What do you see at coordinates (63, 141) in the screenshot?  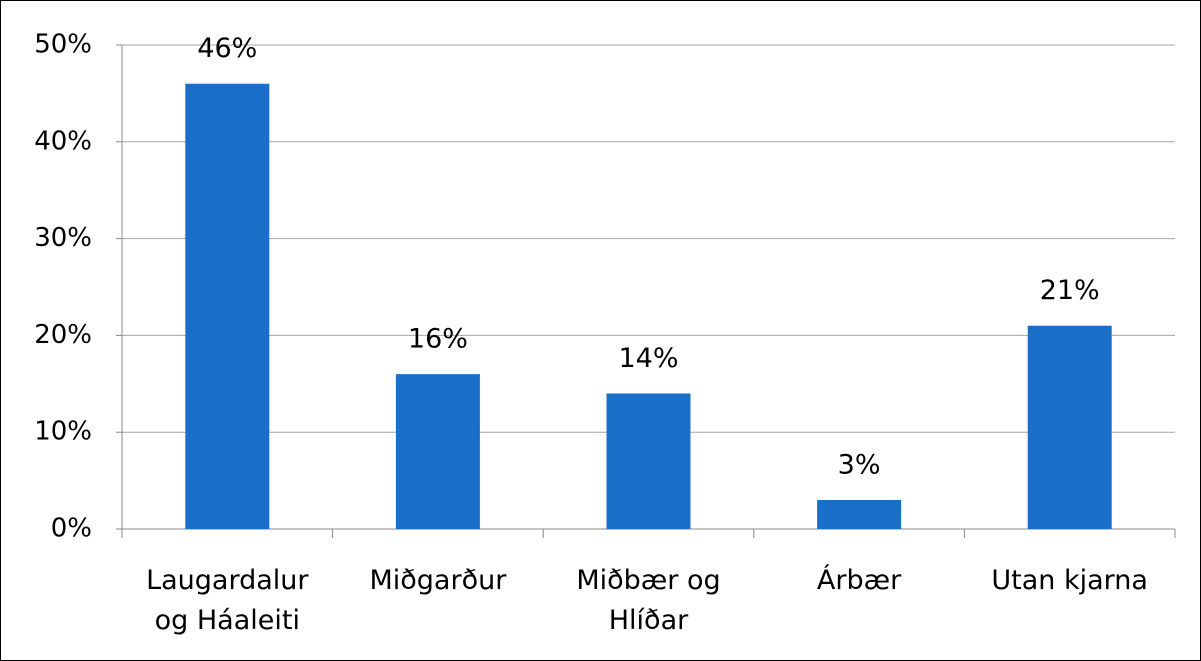 I see `y-tick-label: 40%` at bounding box center [63, 141].